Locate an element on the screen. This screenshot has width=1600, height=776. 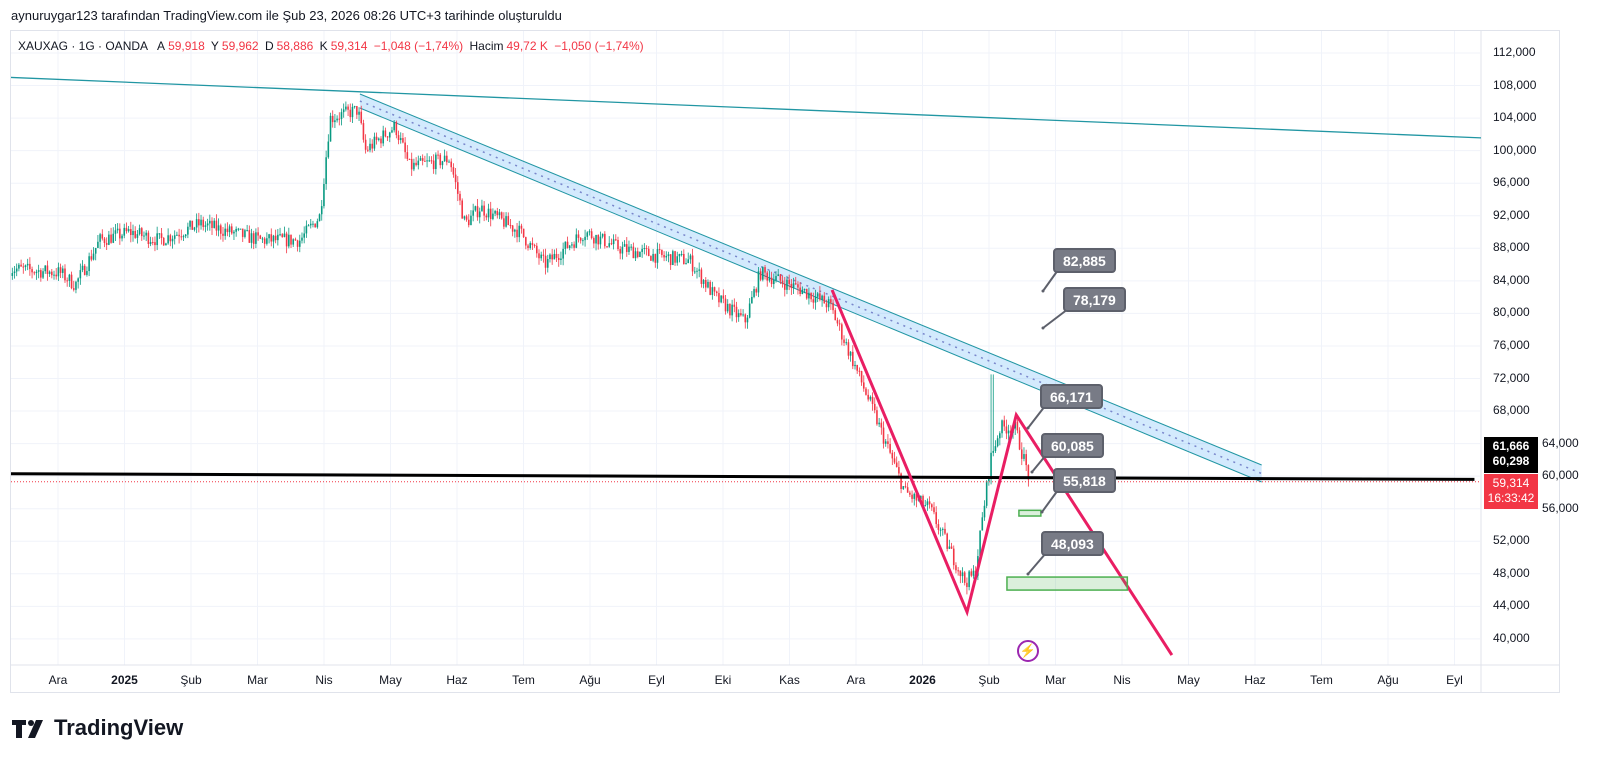
price-callout: 66,171 is located at coordinates (1071, 396).